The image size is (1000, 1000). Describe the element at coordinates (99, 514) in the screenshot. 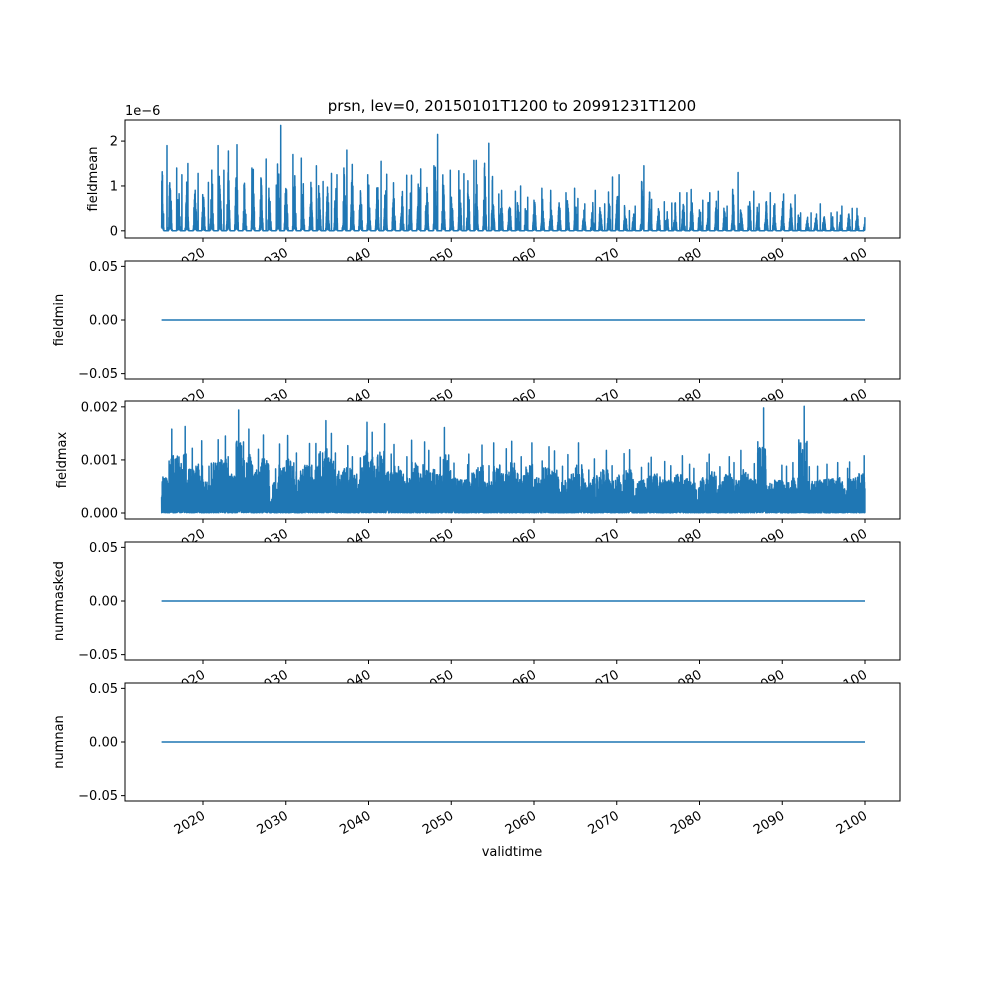

I see `y-tick-label: 0.000` at that location.